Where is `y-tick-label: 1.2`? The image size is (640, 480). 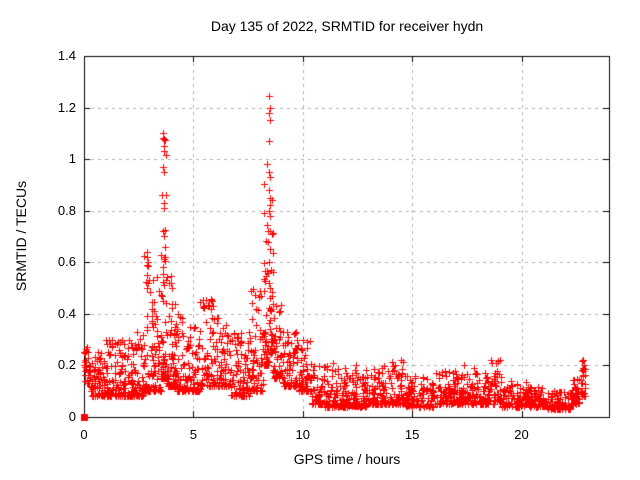
y-tick-label: 1.2 is located at coordinates (66, 107).